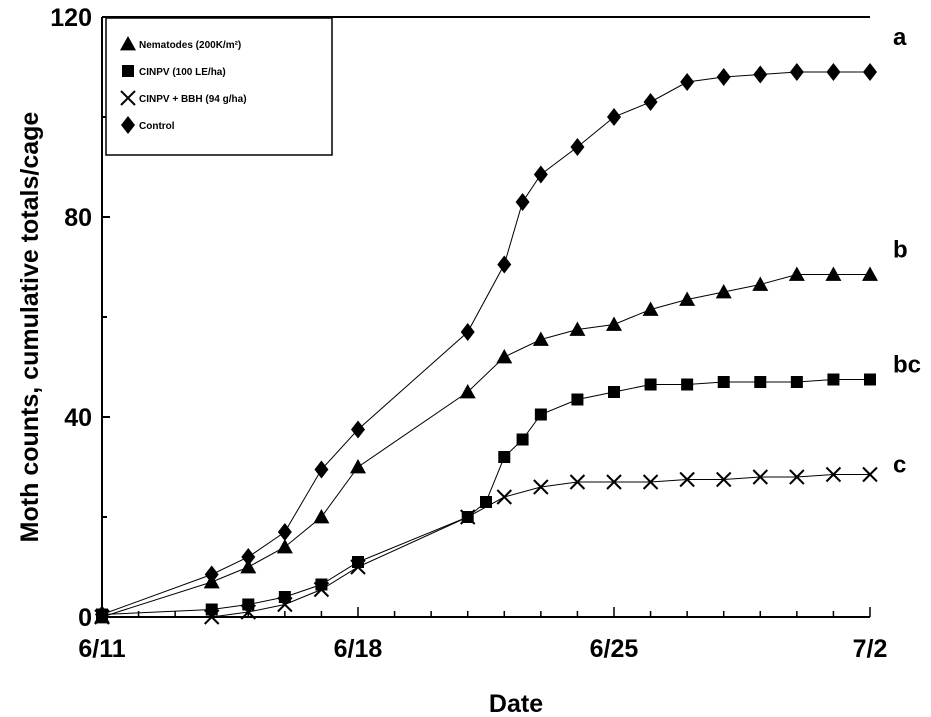 This screenshot has height=717, width=931. I want to click on y-tick-label: 120, so click(71, 18).